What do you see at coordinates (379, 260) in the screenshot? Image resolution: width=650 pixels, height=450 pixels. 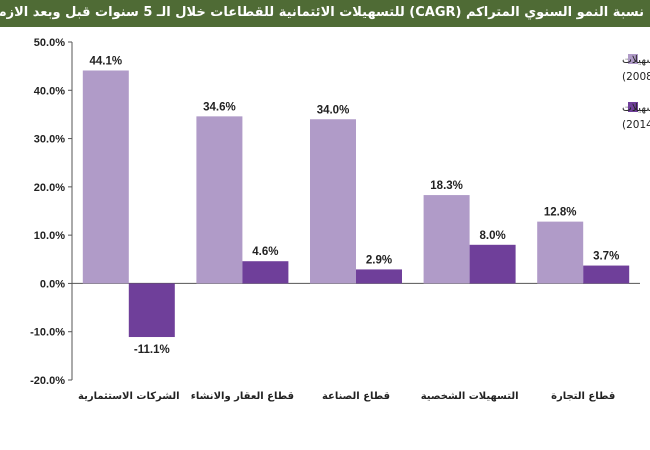 I see `data-label: 2.9%` at bounding box center [379, 260].